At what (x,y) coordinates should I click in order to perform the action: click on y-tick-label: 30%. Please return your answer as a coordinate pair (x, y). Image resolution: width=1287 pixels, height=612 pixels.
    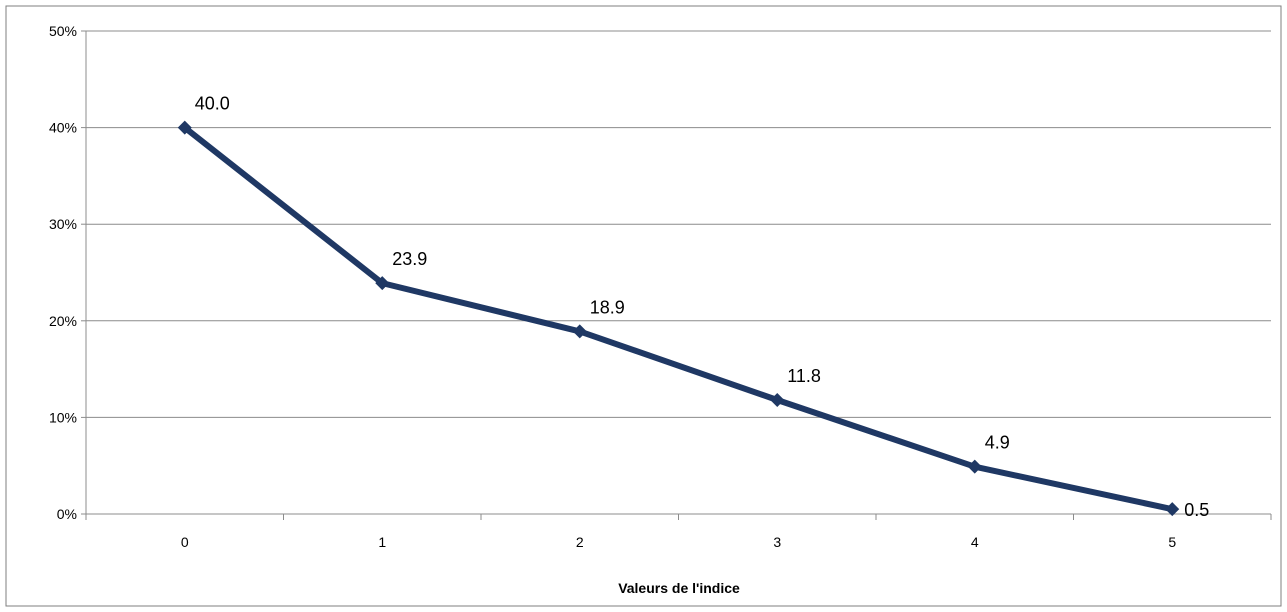
    Looking at the image, I should click on (63, 224).